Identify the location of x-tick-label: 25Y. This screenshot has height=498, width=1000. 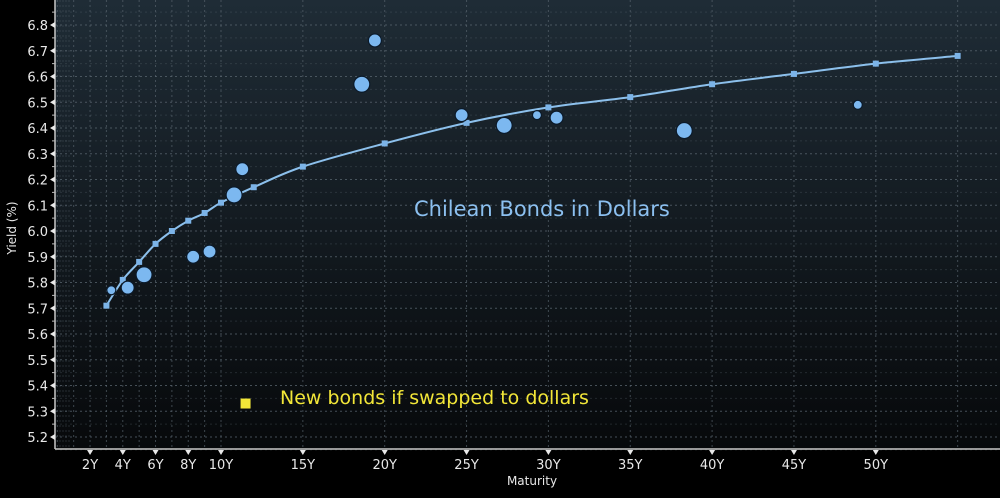
(466, 465).